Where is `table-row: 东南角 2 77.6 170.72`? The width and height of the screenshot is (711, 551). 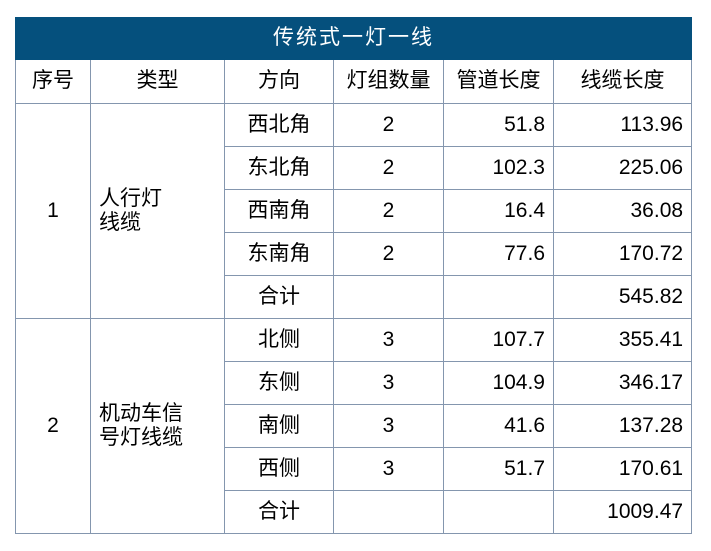
table-row: 东南角 2 77.6 170.72 is located at coordinates (354, 254).